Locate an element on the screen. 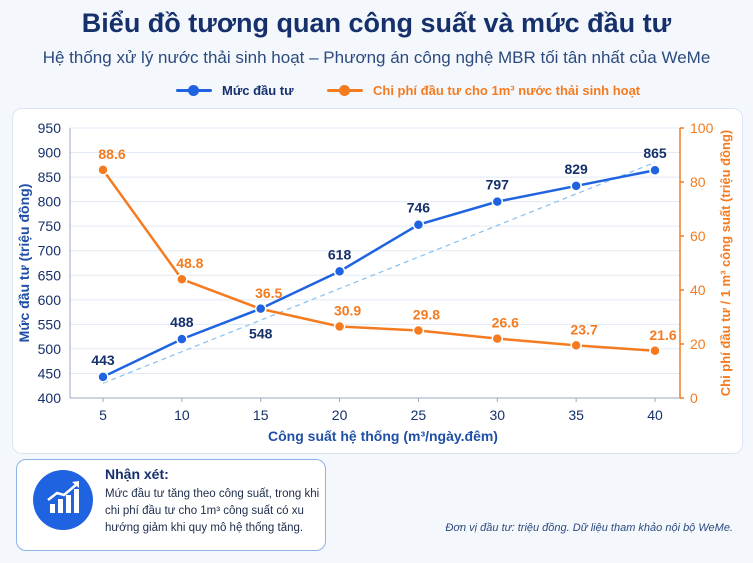  data-label-investment: 829 is located at coordinates (576, 169).